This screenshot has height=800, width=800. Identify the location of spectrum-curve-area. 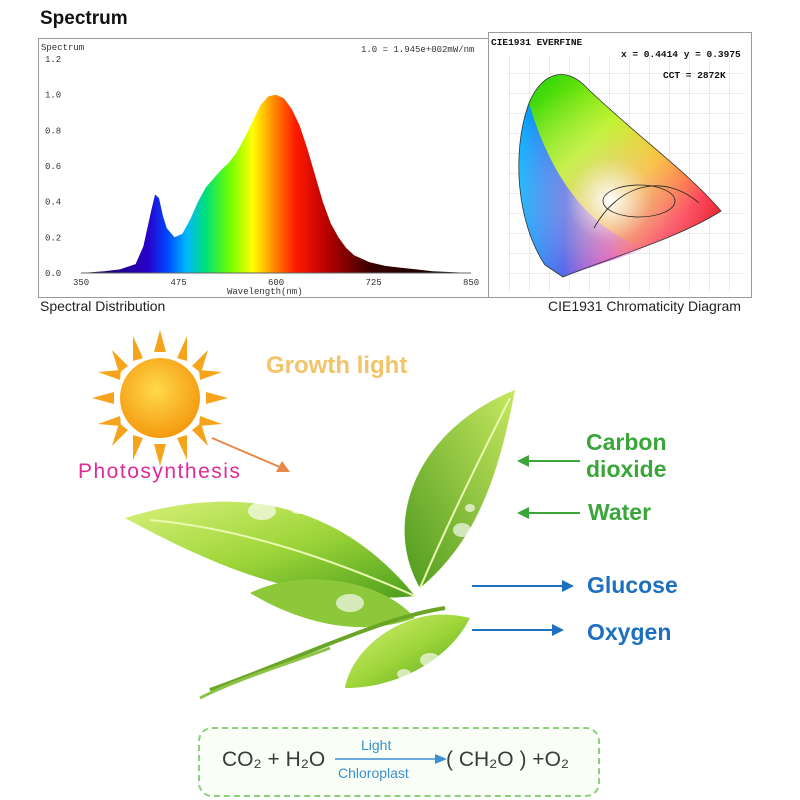
(276, 183).